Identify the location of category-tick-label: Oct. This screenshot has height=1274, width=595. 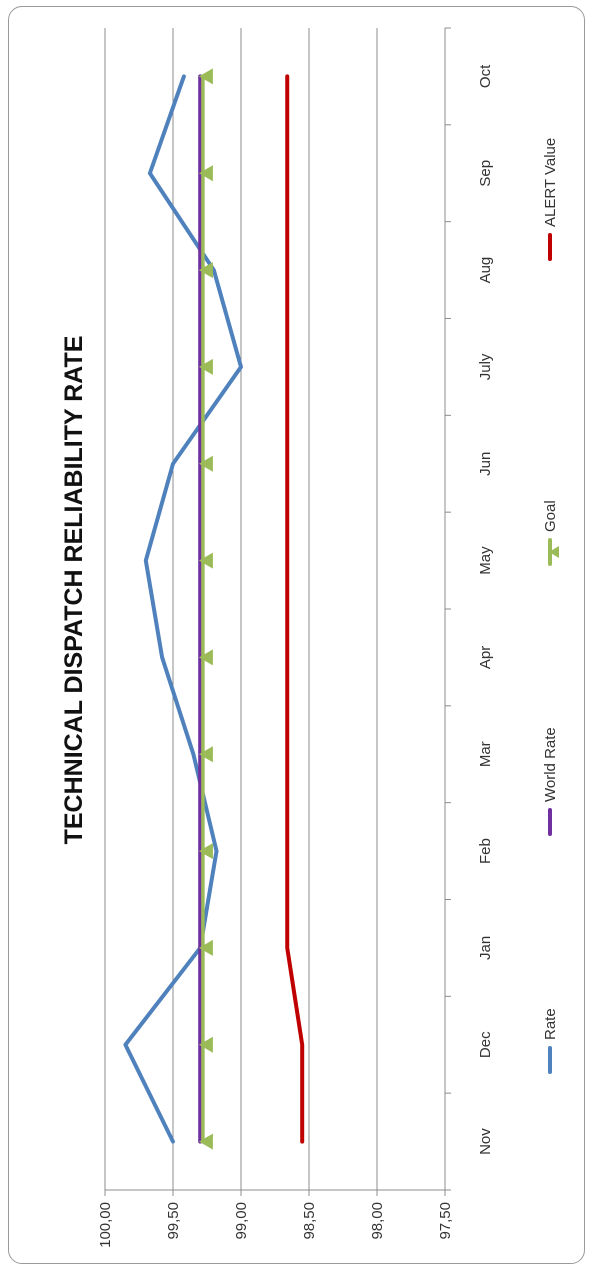
(485, 76).